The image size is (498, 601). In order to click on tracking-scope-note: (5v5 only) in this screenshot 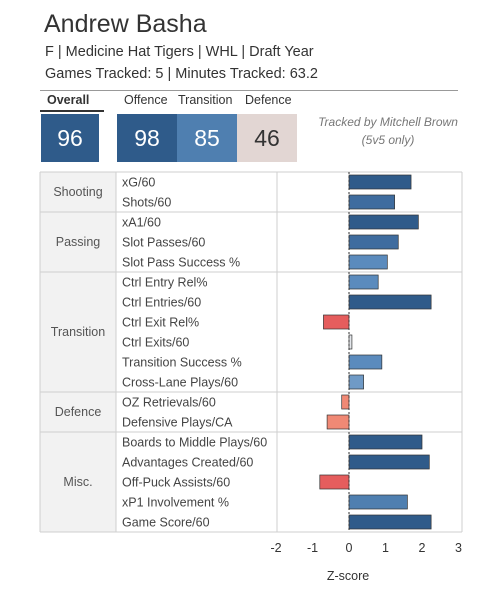, I will do `click(388, 140)`.